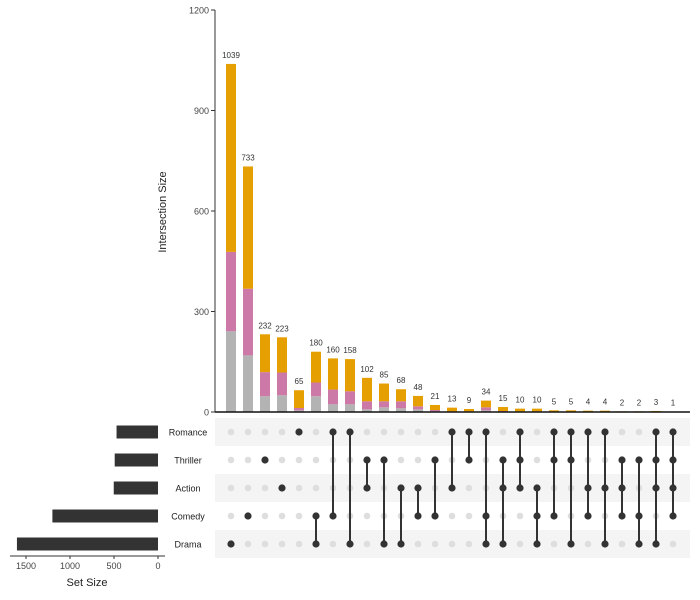 The width and height of the screenshot is (700, 600). I want to click on set-label: Comedy, so click(188, 517).